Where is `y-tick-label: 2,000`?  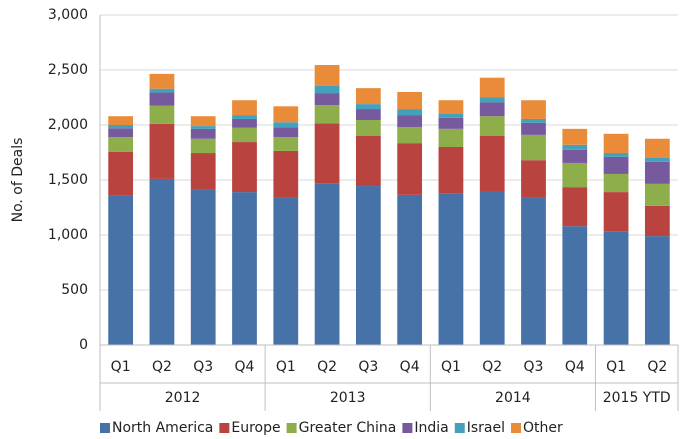 y-tick-label: 2,000 is located at coordinates (68, 125).